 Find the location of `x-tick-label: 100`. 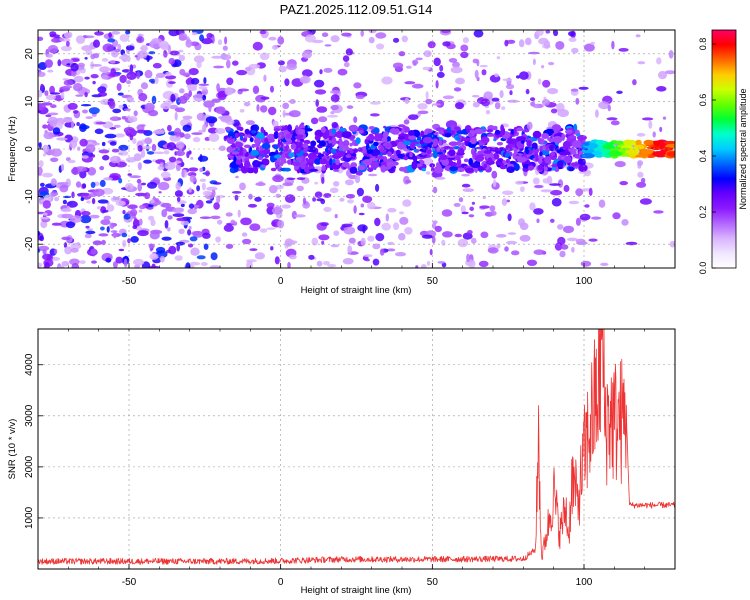

x-tick-label: 100 is located at coordinates (584, 582).